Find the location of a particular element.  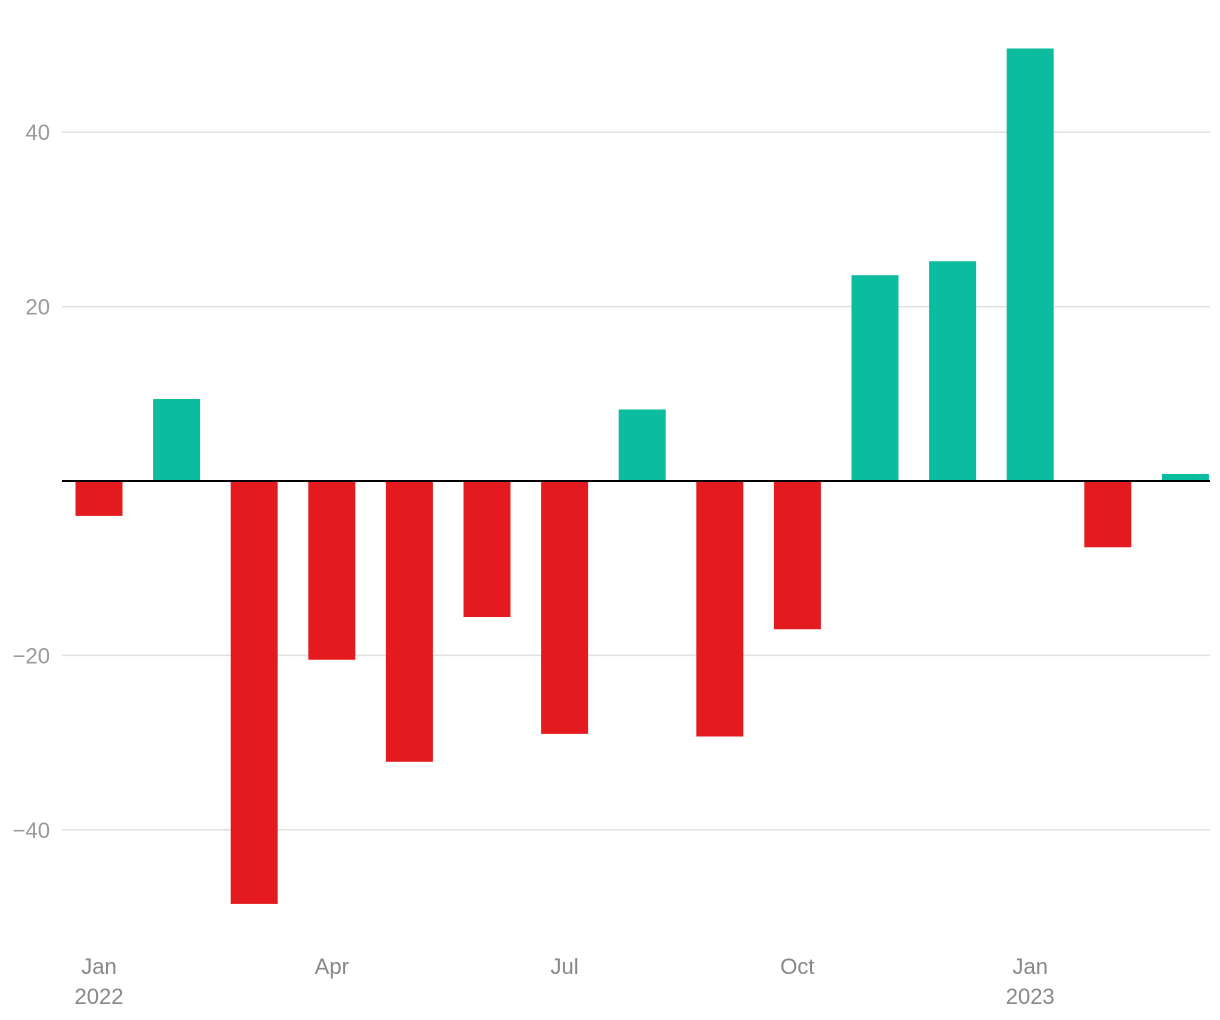

y-tick-label: 40 is located at coordinates (38, 132).